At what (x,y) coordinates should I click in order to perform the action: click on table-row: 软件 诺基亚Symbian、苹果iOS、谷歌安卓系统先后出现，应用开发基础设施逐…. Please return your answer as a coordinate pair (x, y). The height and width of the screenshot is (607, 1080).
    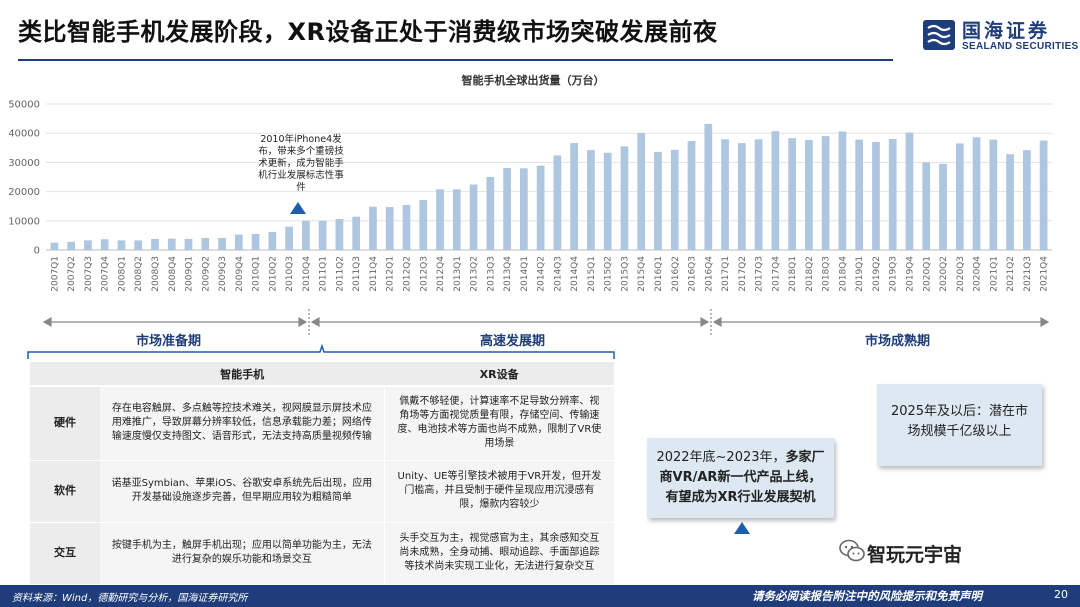
    Looking at the image, I should click on (322, 490).